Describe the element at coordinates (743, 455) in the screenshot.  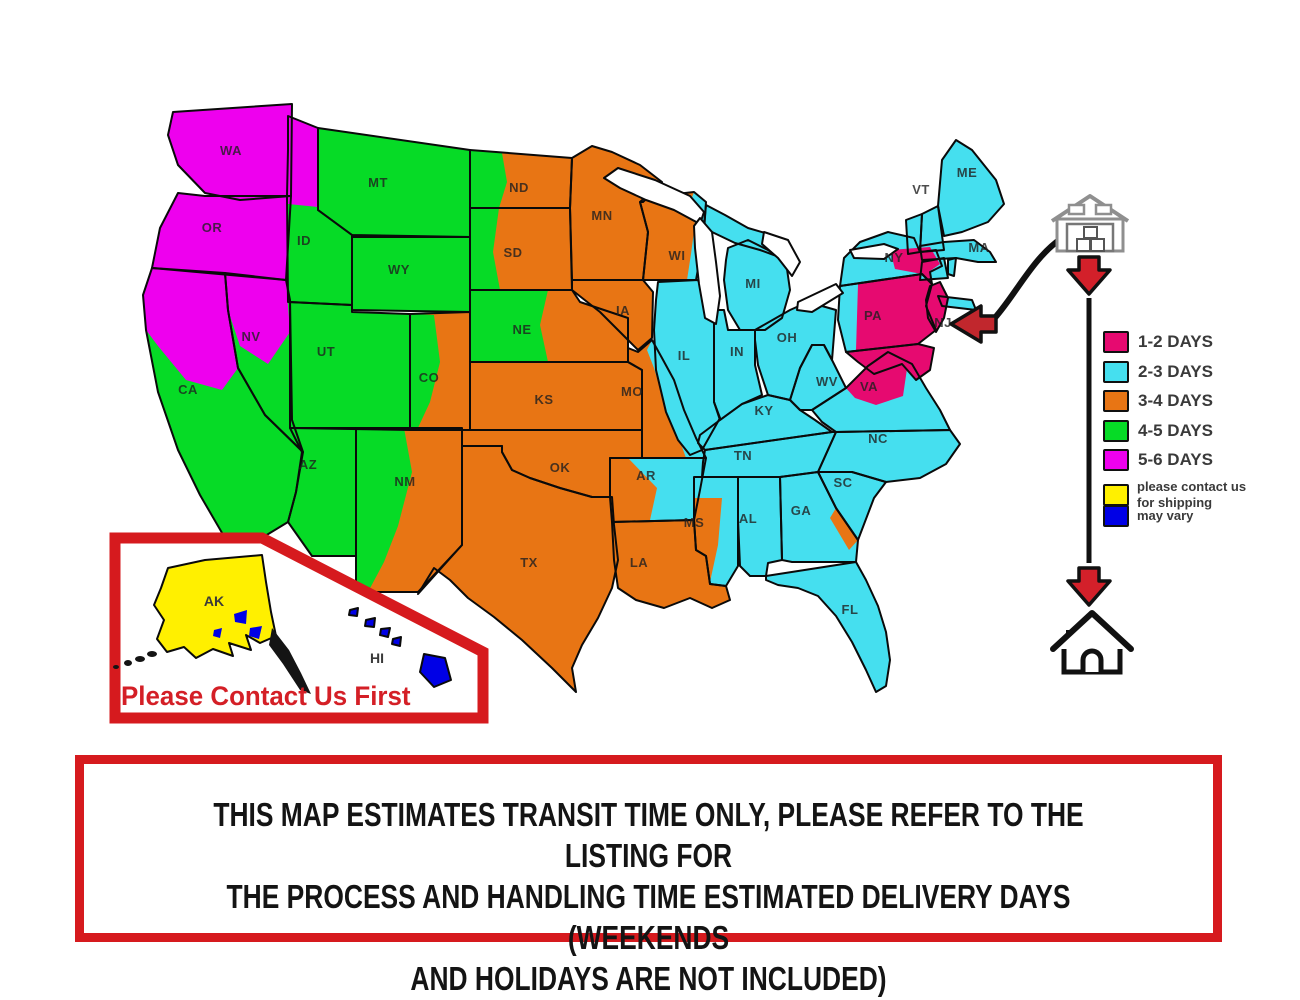
I see `state-label-TN: TN` at that location.